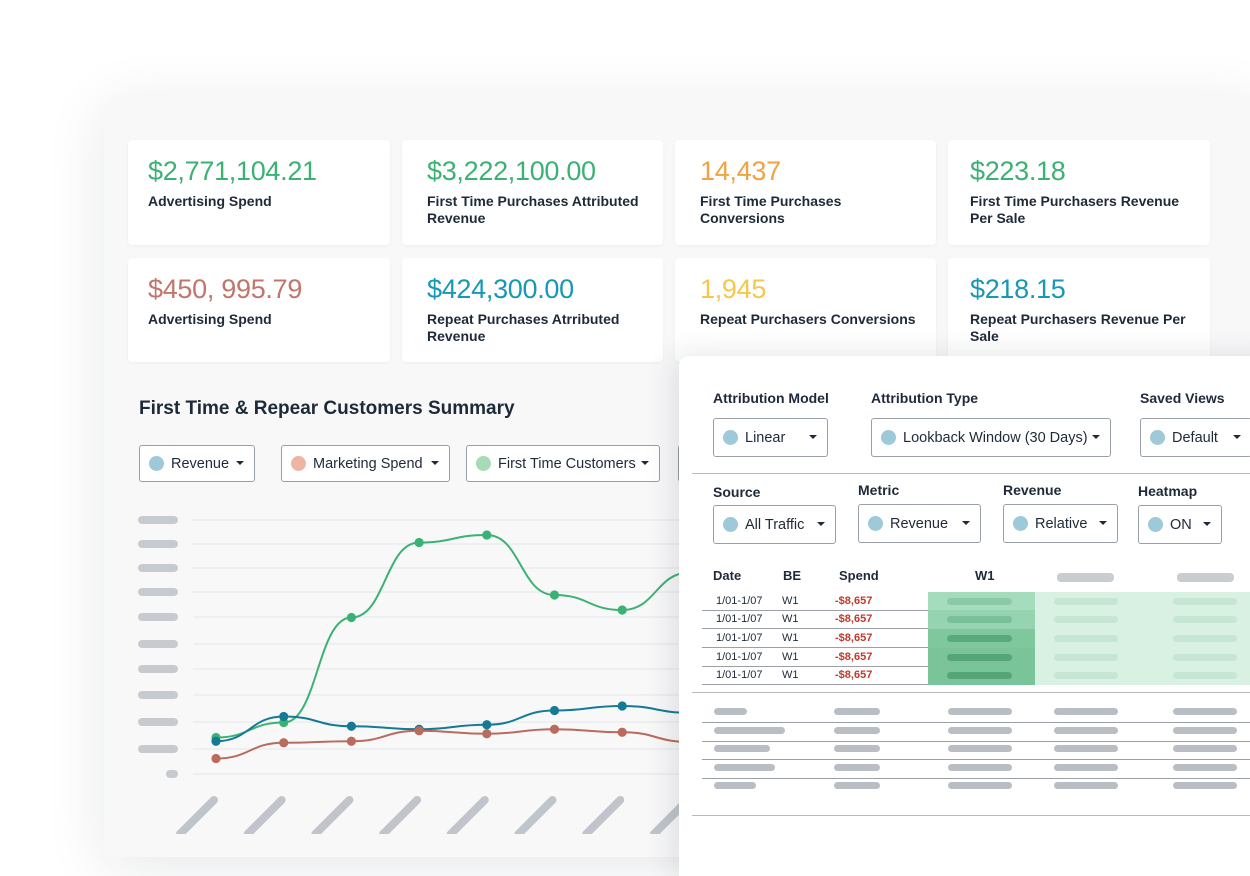 The width and height of the screenshot is (1250, 876). I want to click on dropdown-value: Revenue, so click(919, 523).